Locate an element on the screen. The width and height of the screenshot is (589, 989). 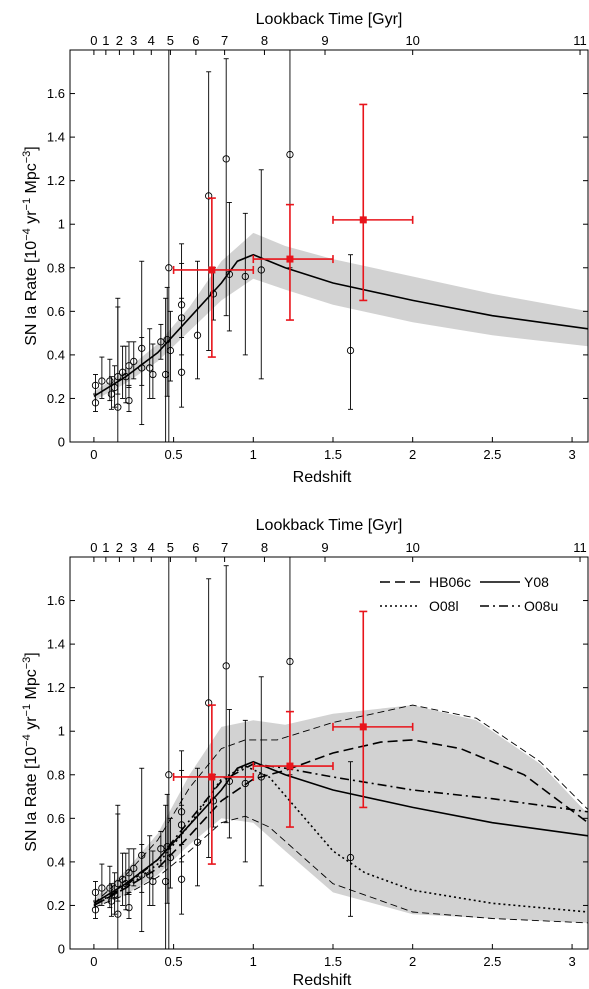
x-tick-label: 1.5 is located at coordinates (333, 961).